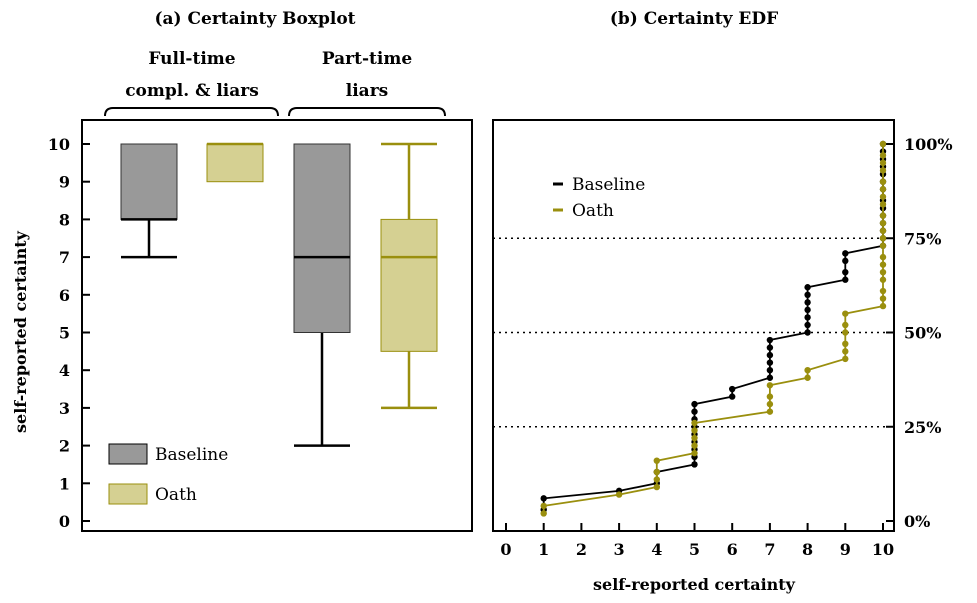 The image size is (977, 603). What do you see at coordinates (922, 427) in the screenshot?
I see `y-tick-label: 25%` at bounding box center [922, 427].